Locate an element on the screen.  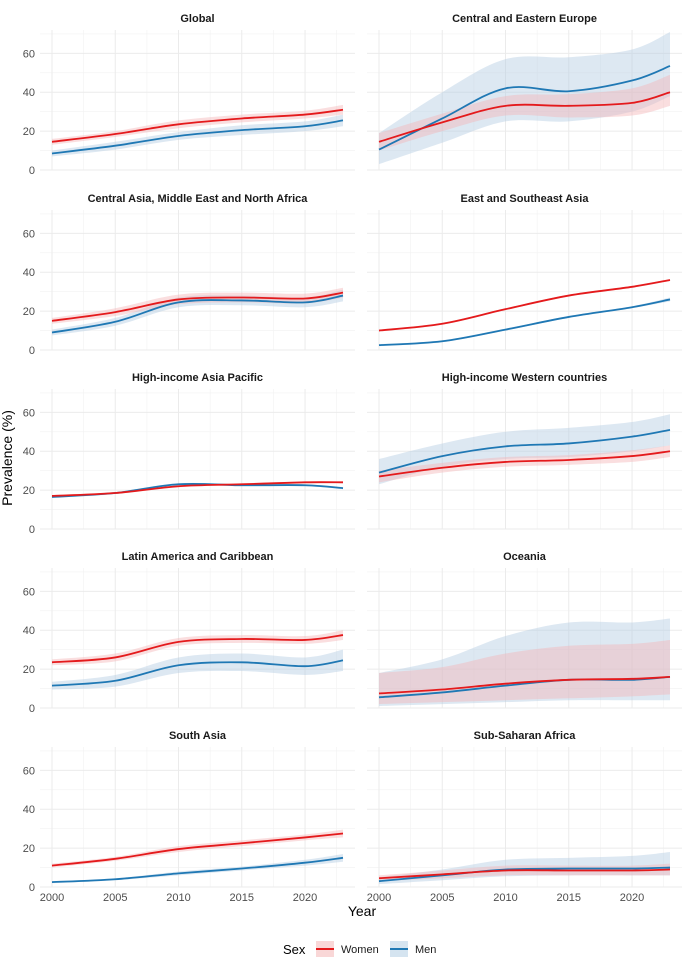
panel-high-income-western-countries: High-income Western countries is located at coordinates (524, 451).